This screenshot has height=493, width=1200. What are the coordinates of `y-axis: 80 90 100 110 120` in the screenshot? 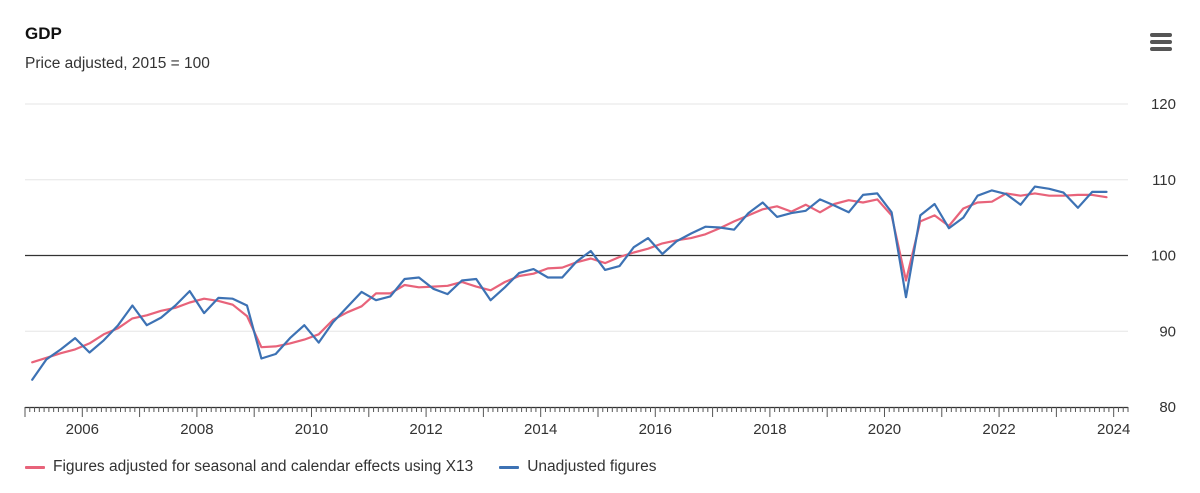 It's located at (1163, 256).